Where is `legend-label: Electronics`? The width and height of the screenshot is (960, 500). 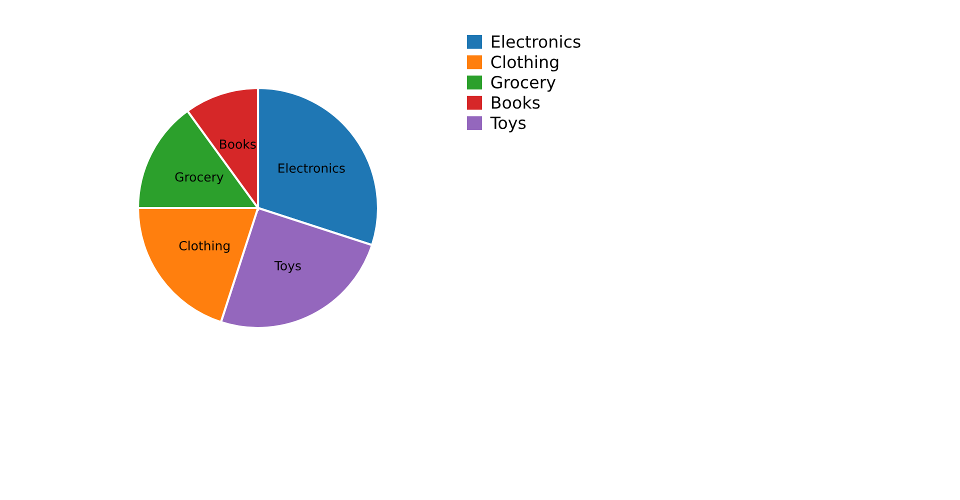 legend-label: Electronics is located at coordinates (536, 41).